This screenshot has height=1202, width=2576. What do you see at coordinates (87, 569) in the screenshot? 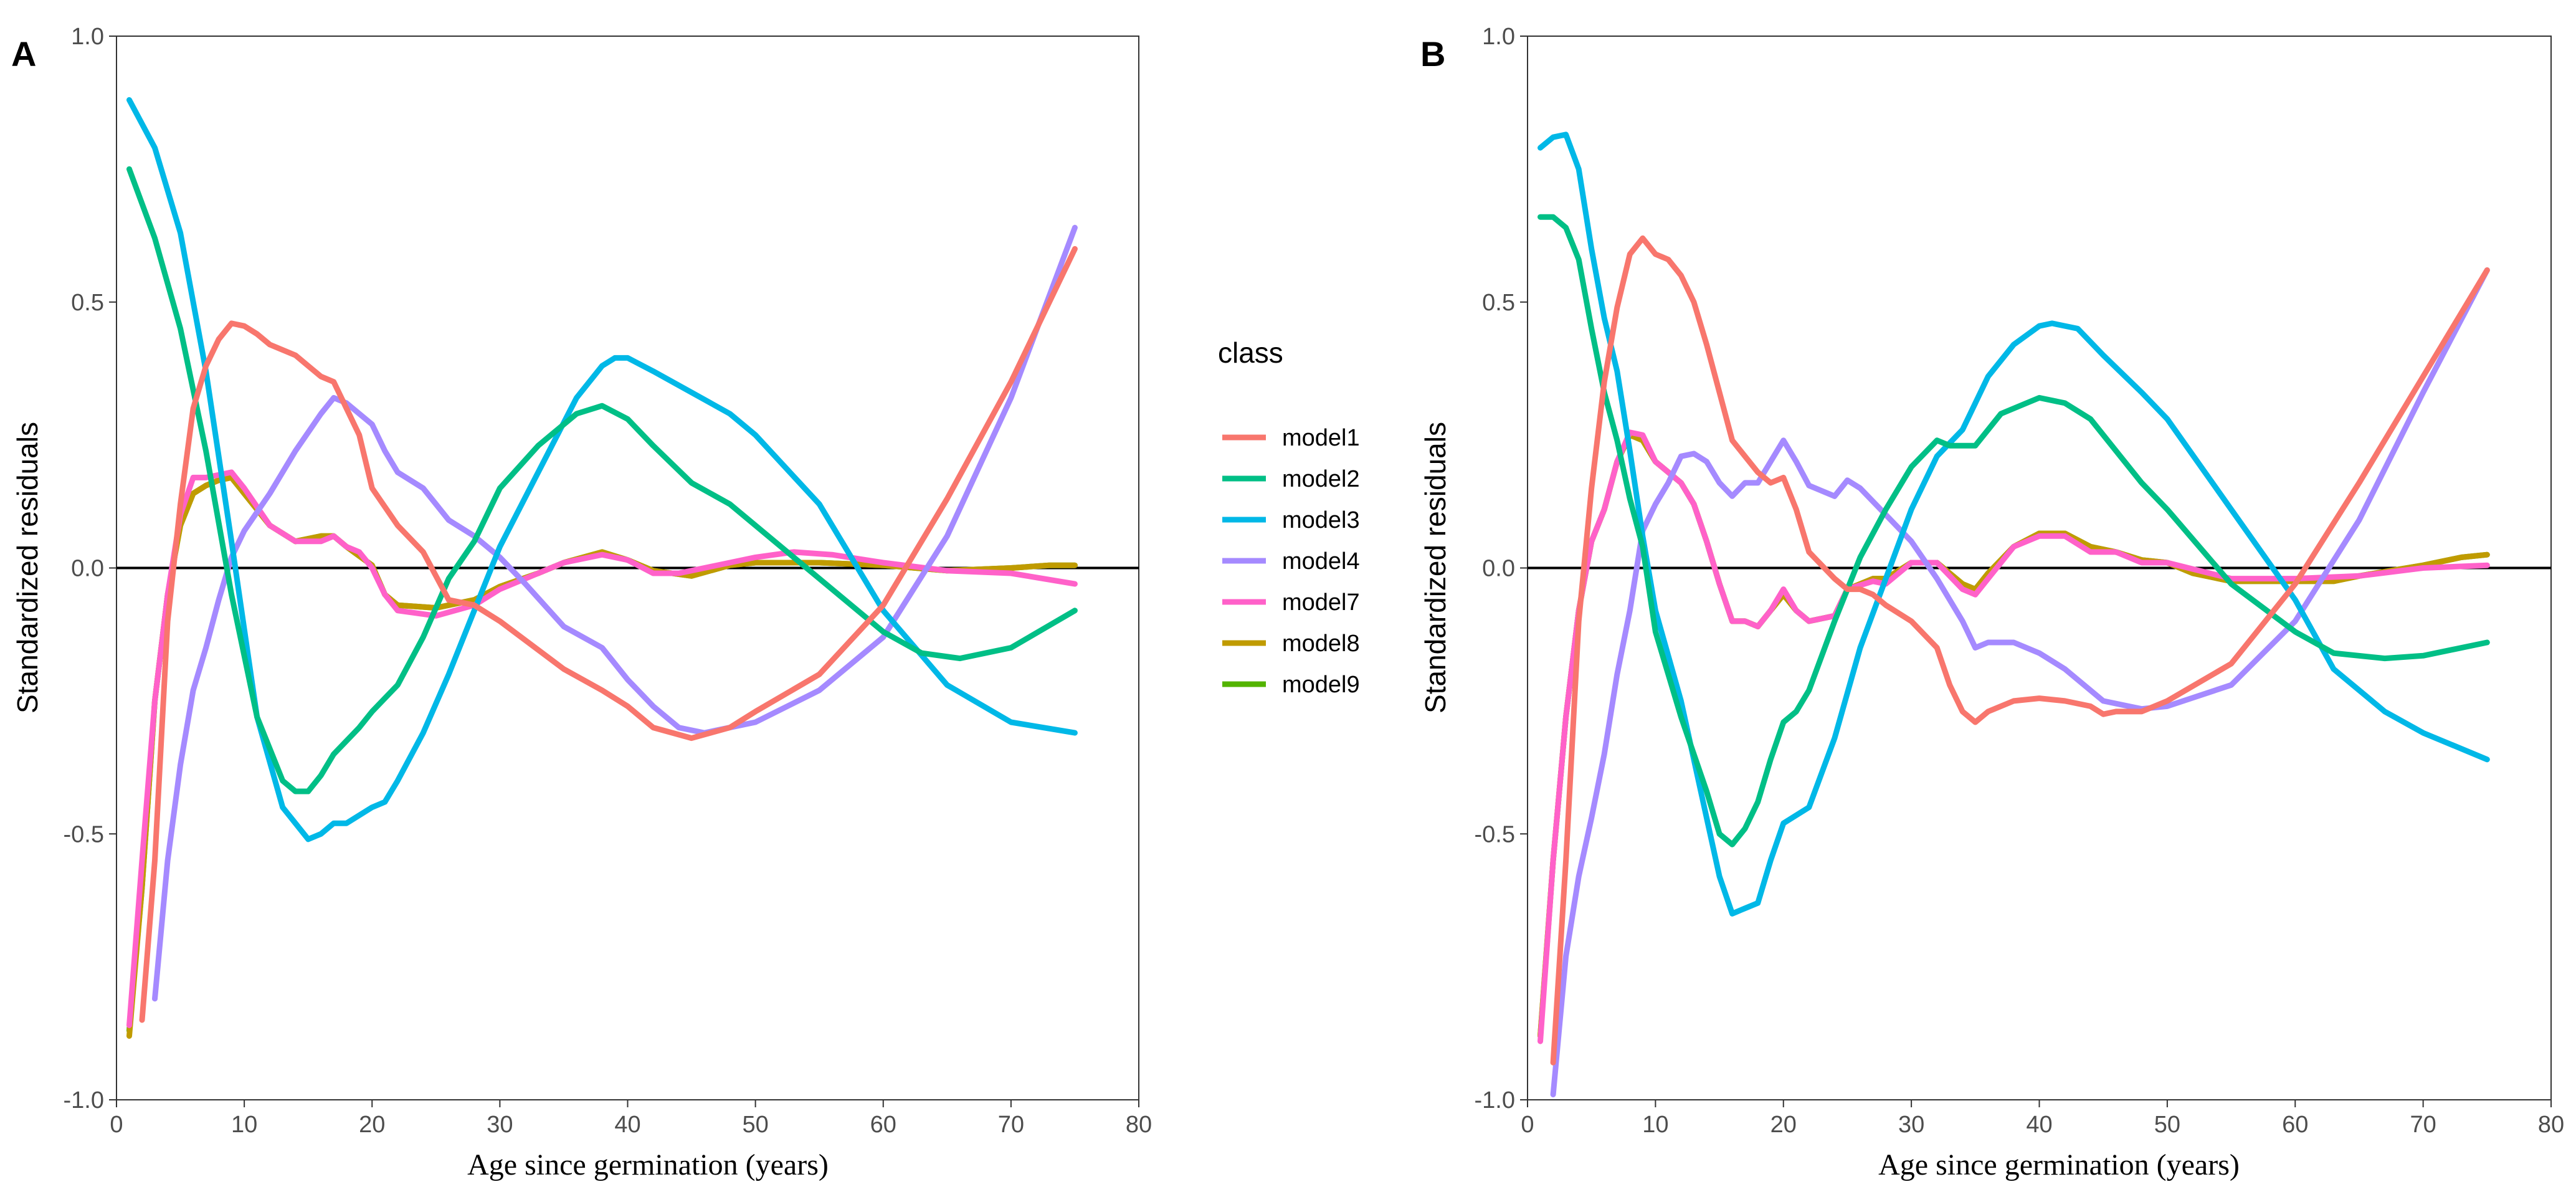
I see `y-tick-label-a: 0.0` at bounding box center [87, 569].